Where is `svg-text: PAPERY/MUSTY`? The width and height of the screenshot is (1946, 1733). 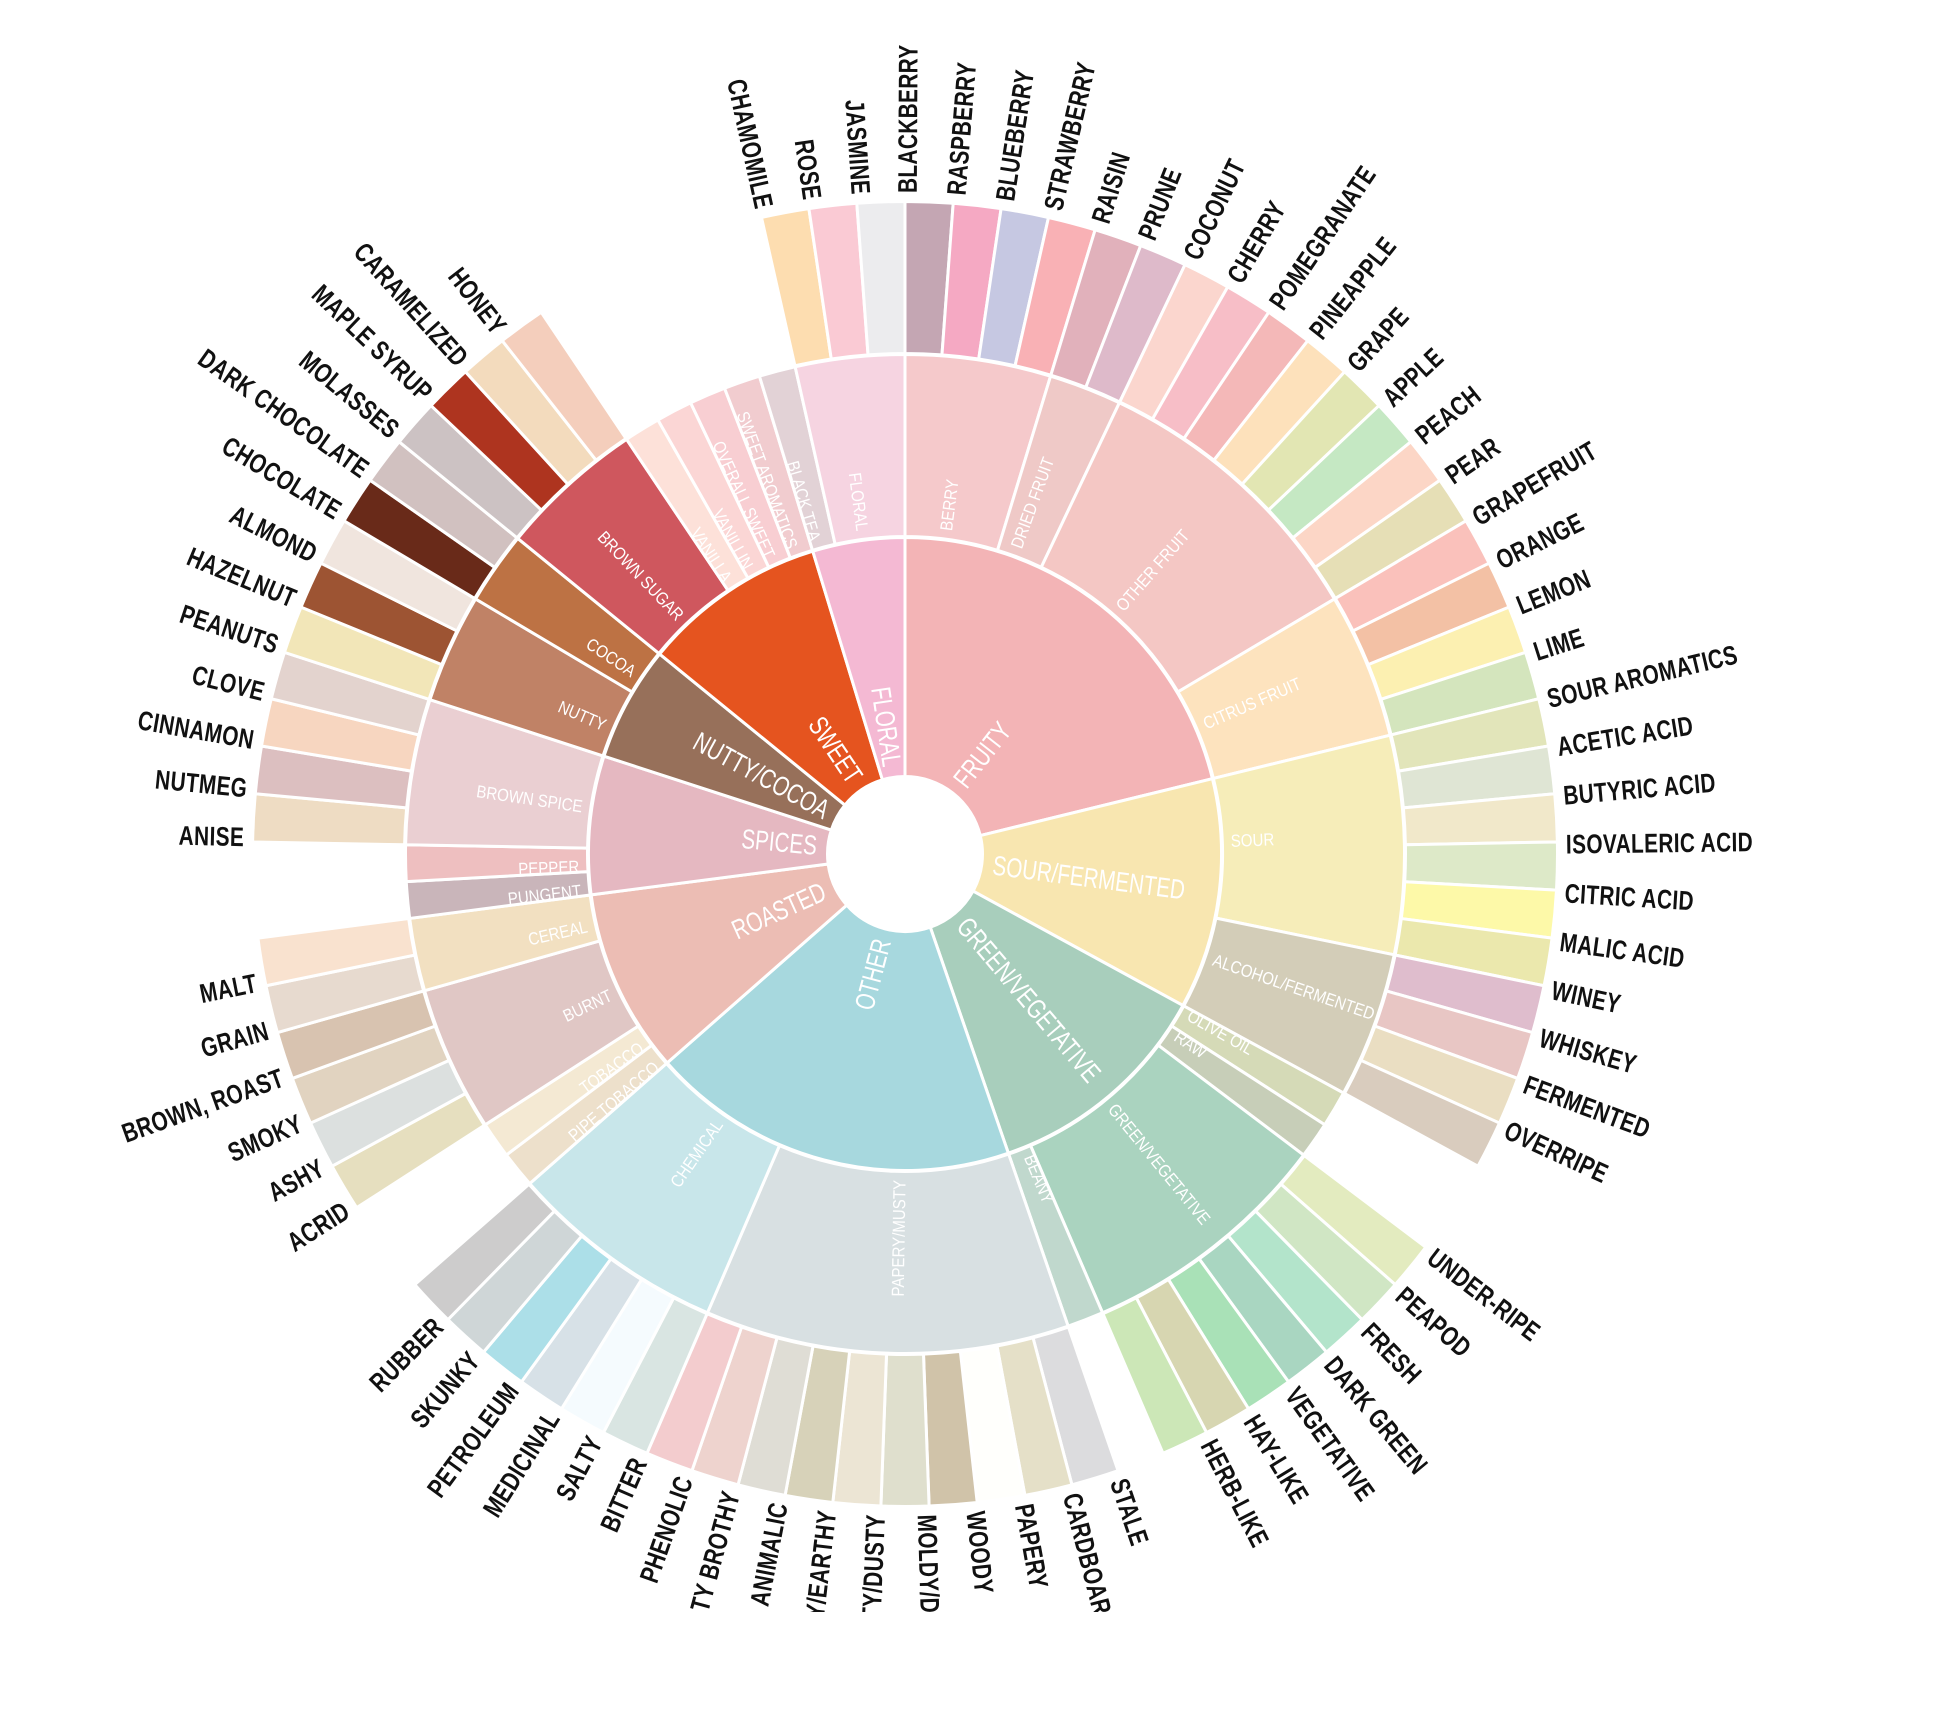 svg-text: PAPERY/MUSTY is located at coordinates (899, 1238).